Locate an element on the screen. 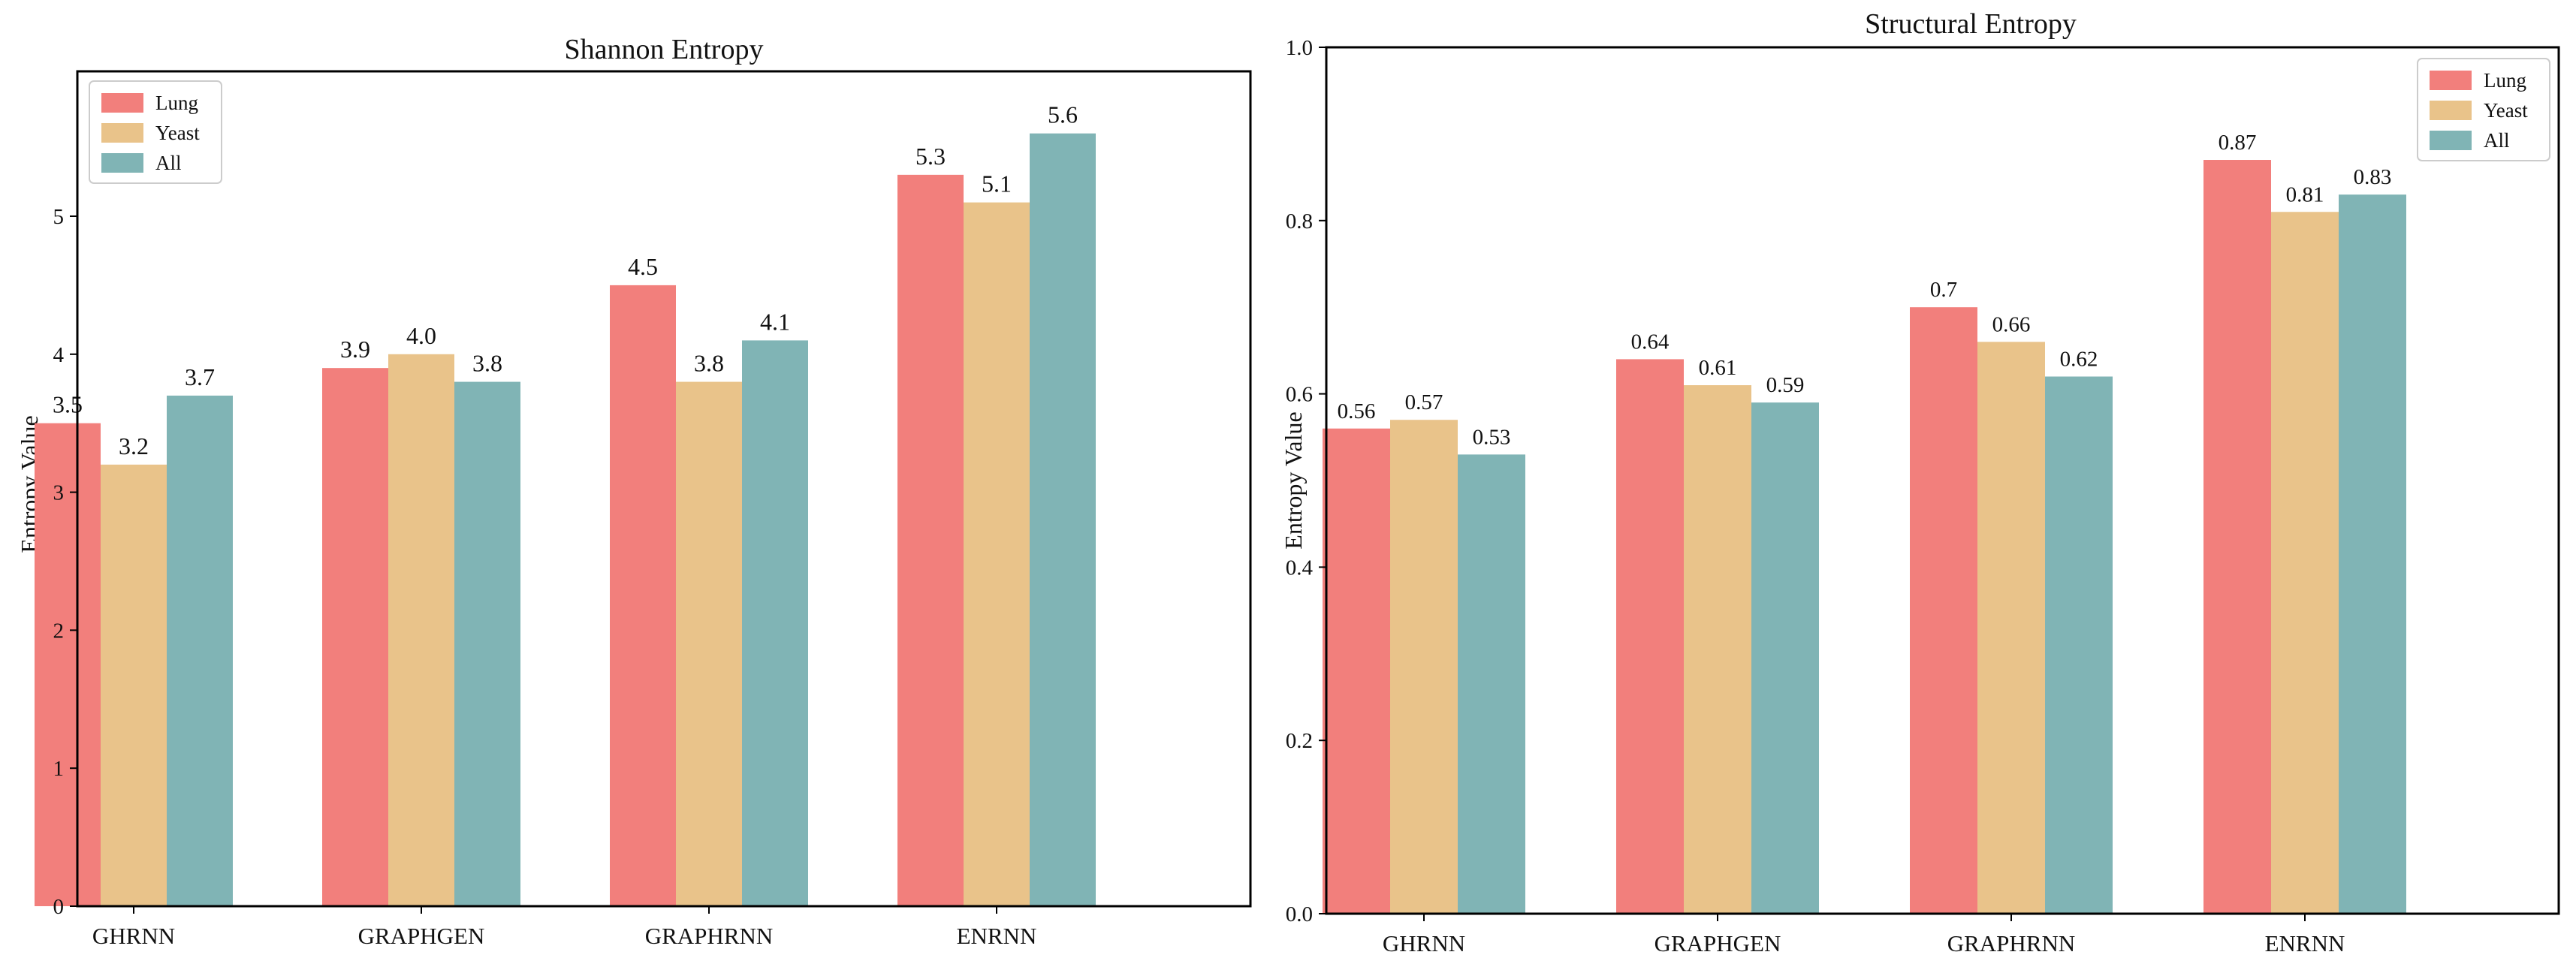 The image size is (2576, 967). value-label: 0.56 is located at coordinates (1357, 411).